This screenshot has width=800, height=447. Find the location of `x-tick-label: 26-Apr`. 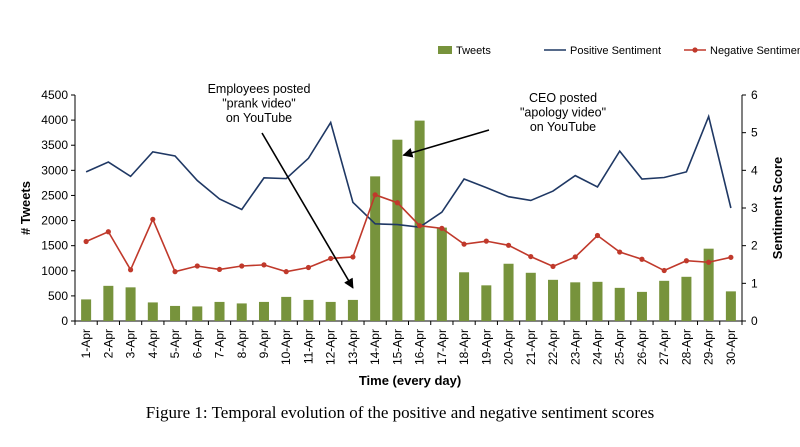

x-tick-label: 26-Apr is located at coordinates (642, 347).